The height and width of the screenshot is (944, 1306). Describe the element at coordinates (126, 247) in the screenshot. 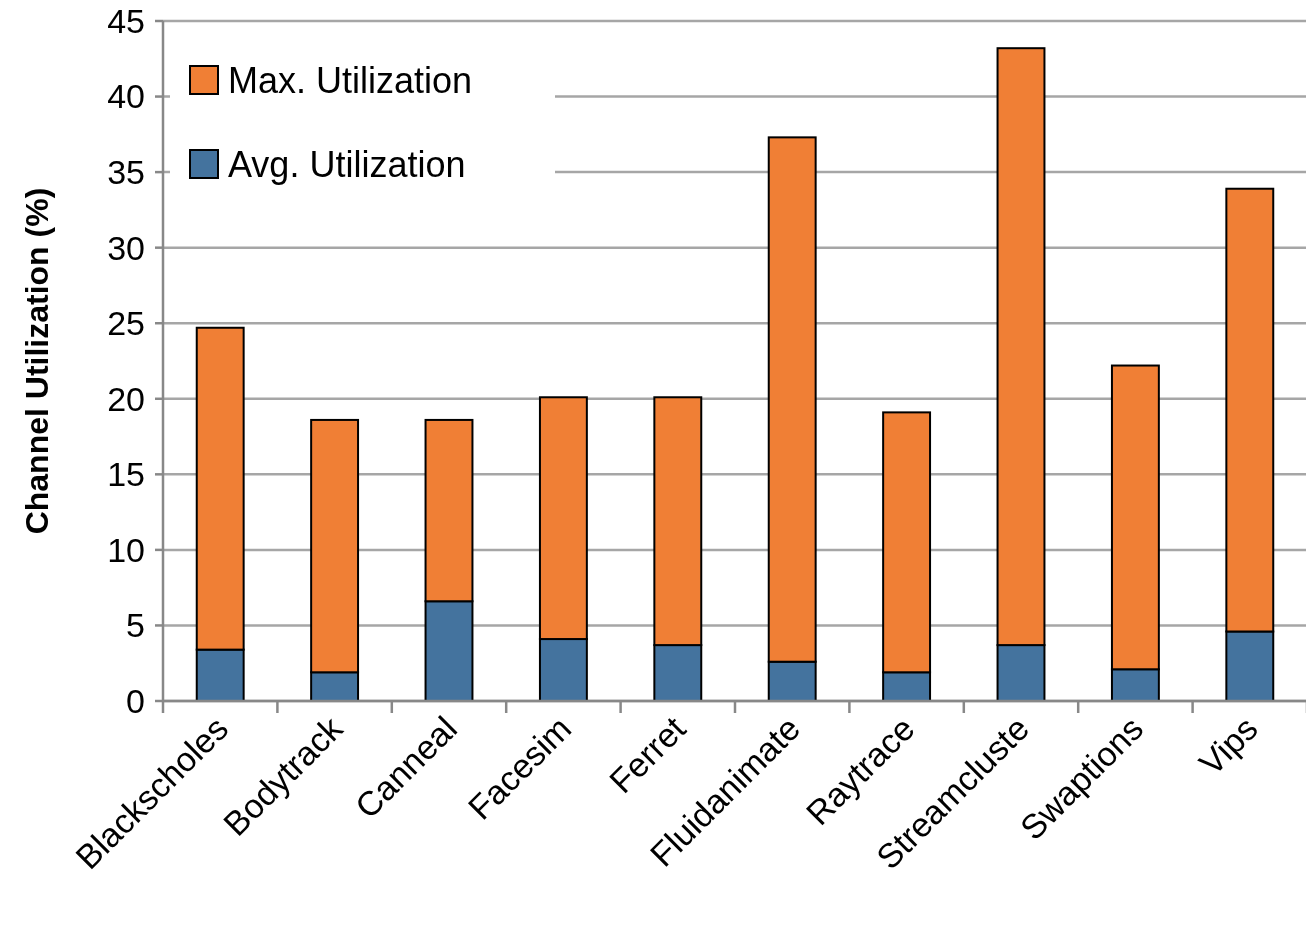

I see `y-tick-label: 30` at that location.